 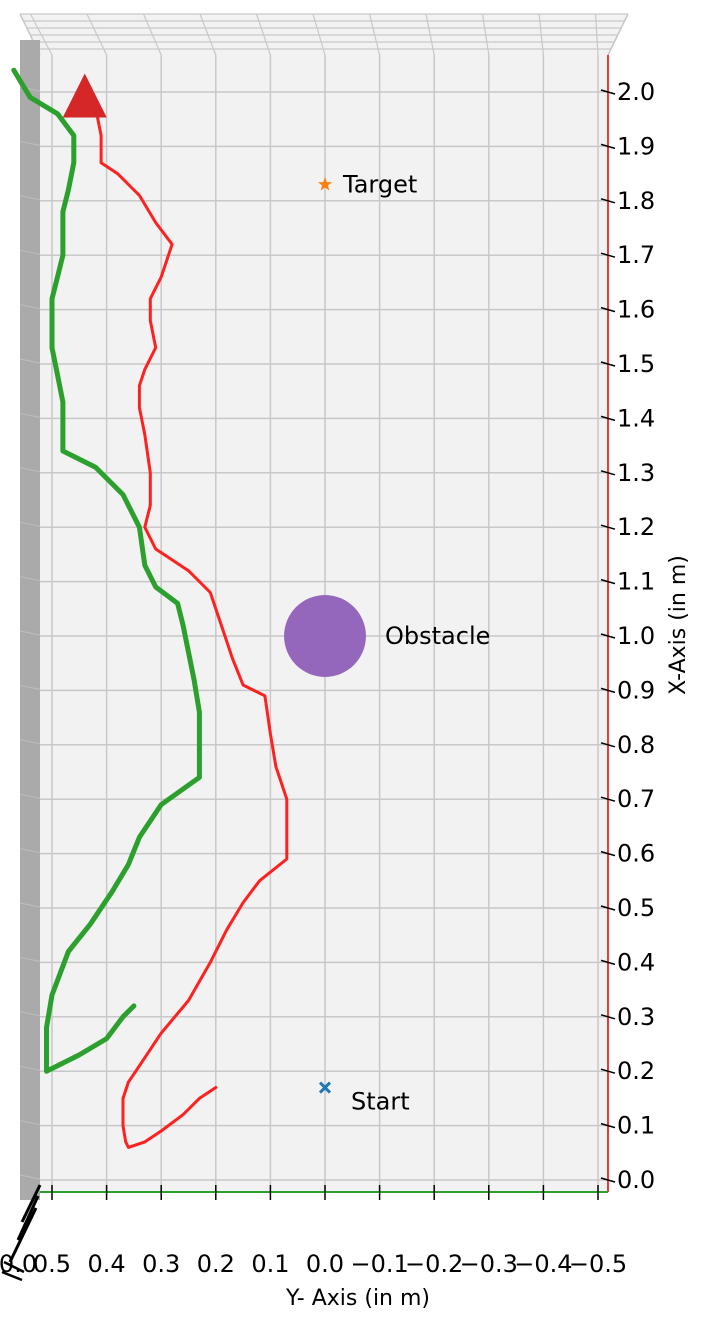 I want to click on y-tick-label: 1.1, so click(x=636, y=582).